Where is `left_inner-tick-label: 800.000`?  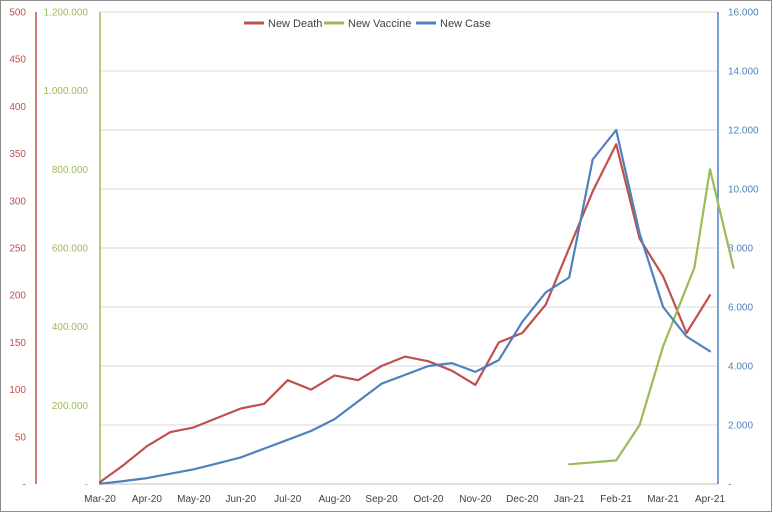 left_inner-tick-label: 800.000 is located at coordinates (70, 170).